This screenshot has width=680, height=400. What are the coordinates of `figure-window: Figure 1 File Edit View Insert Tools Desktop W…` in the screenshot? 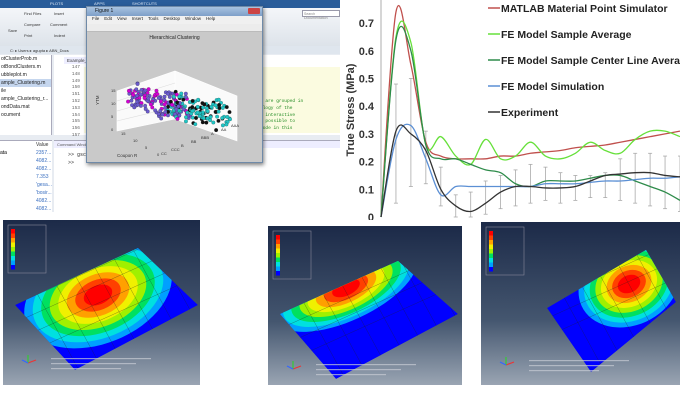 It's located at (174, 84).